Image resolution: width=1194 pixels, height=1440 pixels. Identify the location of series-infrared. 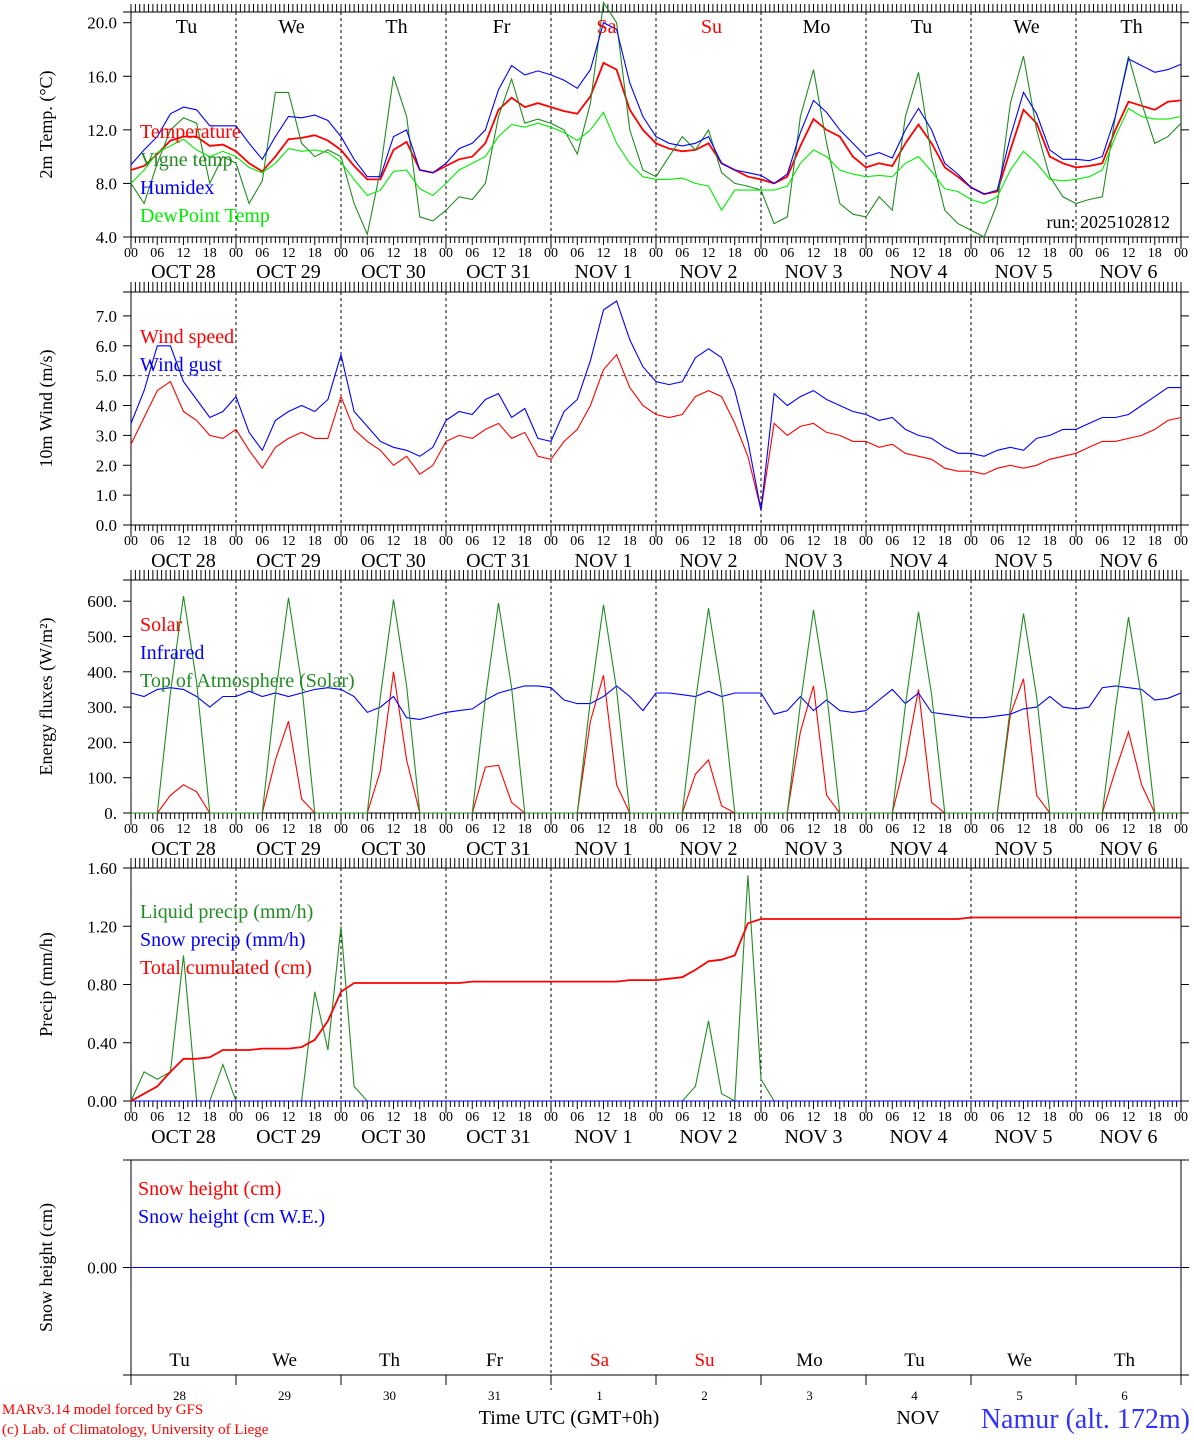
(656, 702).